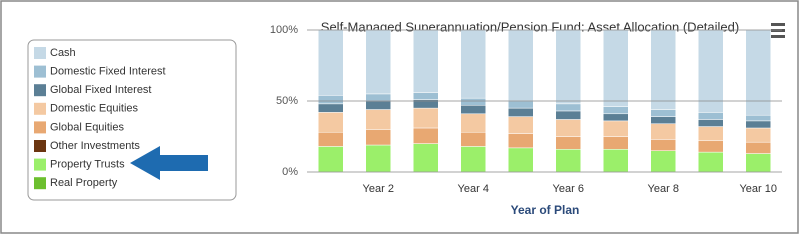  I want to click on legend-label: Global Fixed Interest, so click(101, 90).